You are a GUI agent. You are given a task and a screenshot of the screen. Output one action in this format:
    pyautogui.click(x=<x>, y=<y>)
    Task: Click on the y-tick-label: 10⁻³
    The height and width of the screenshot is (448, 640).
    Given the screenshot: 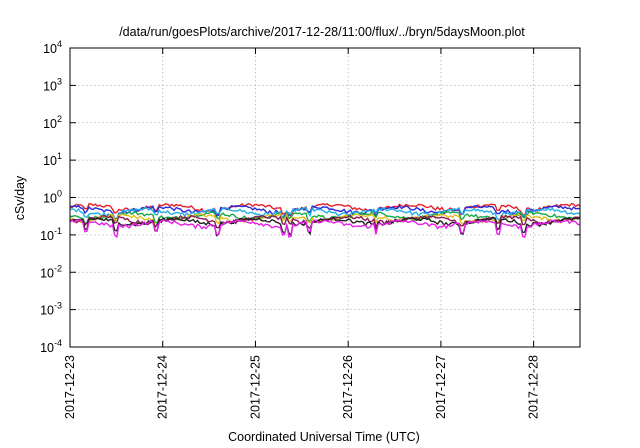 What is the action you would take?
    pyautogui.click(x=51, y=309)
    